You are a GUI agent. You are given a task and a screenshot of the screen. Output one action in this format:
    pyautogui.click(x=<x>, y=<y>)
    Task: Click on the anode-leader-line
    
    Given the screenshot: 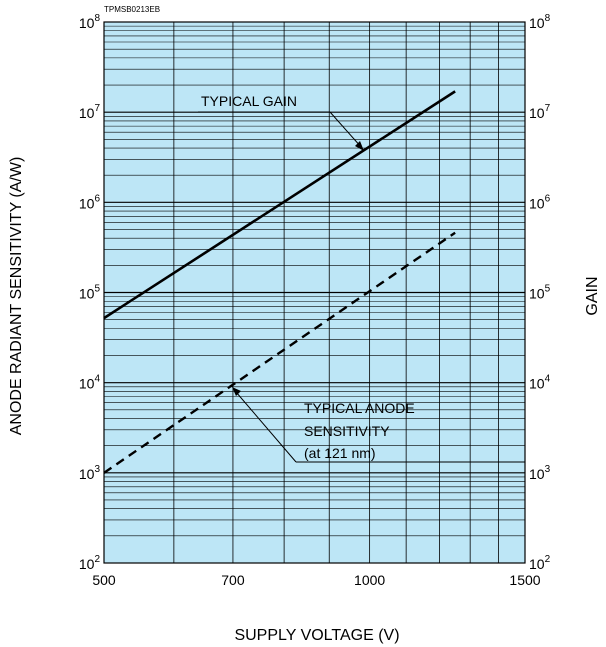 What is the action you would take?
    pyautogui.click(x=266, y=427)
    